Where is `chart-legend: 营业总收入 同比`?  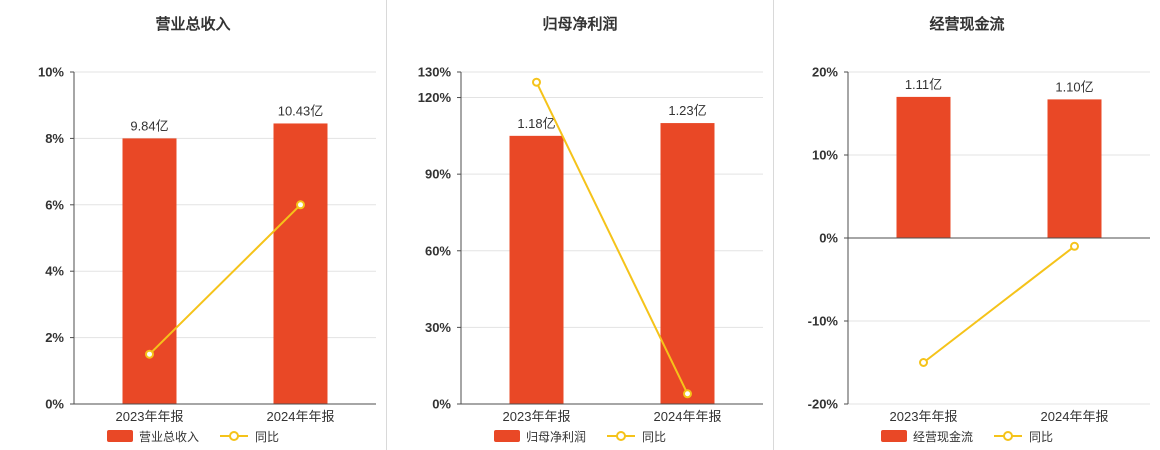 chart-legend: 营业总收入 同比 is located at coordinates (193, 436).